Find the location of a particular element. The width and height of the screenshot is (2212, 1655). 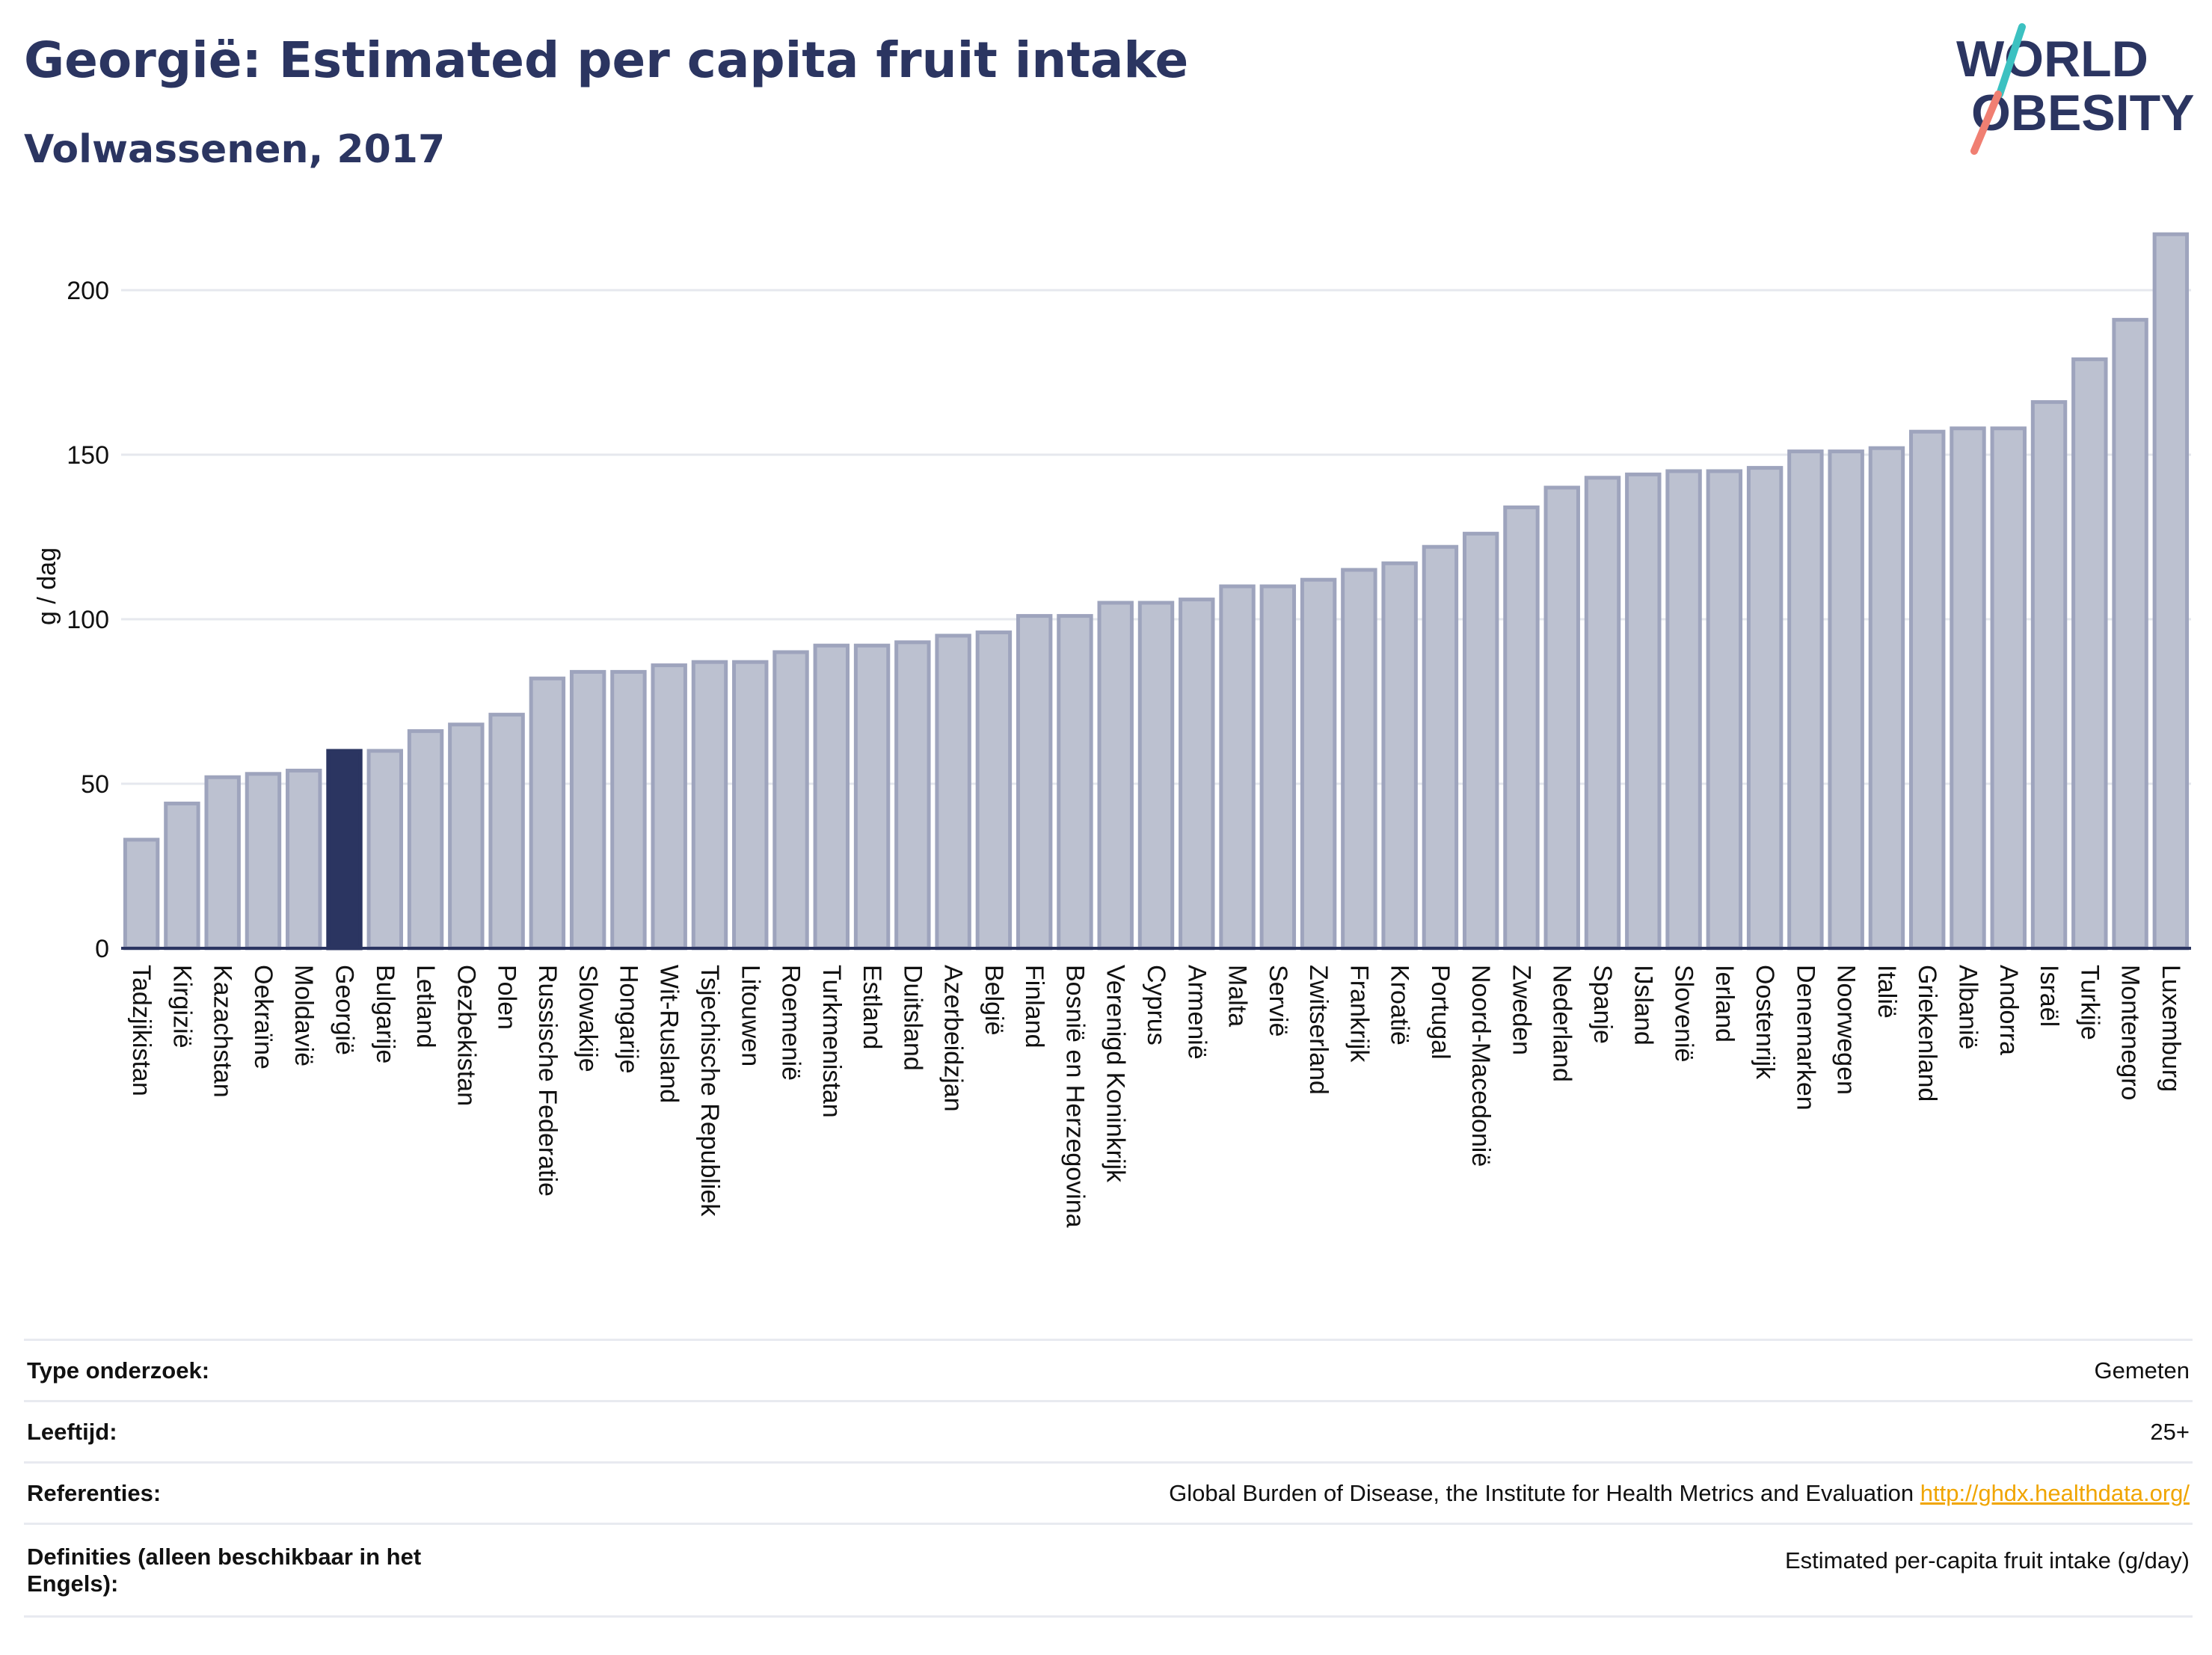

y-tick-label: 200 is located at coordinates (88, 291).